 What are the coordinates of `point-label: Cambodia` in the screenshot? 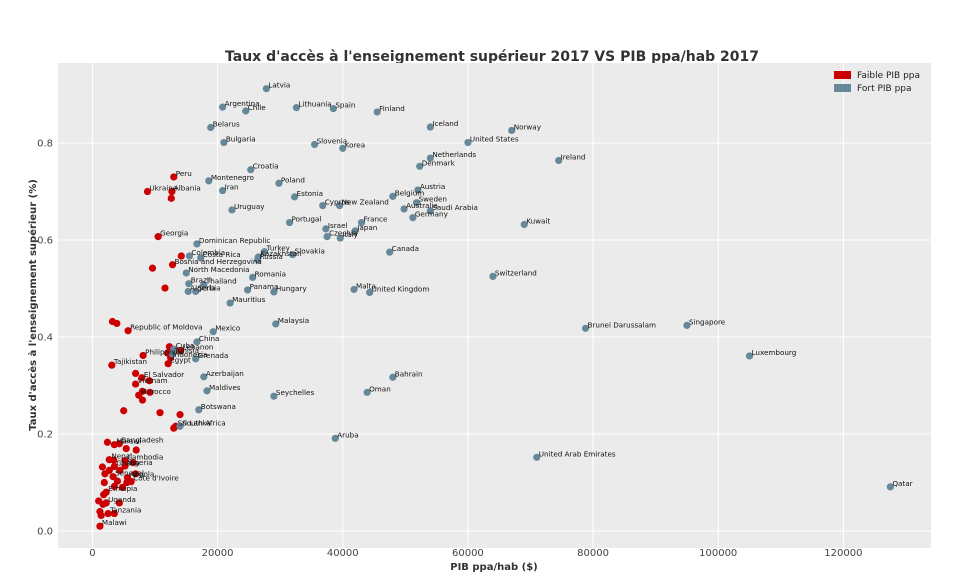 It's located at (145, 457).